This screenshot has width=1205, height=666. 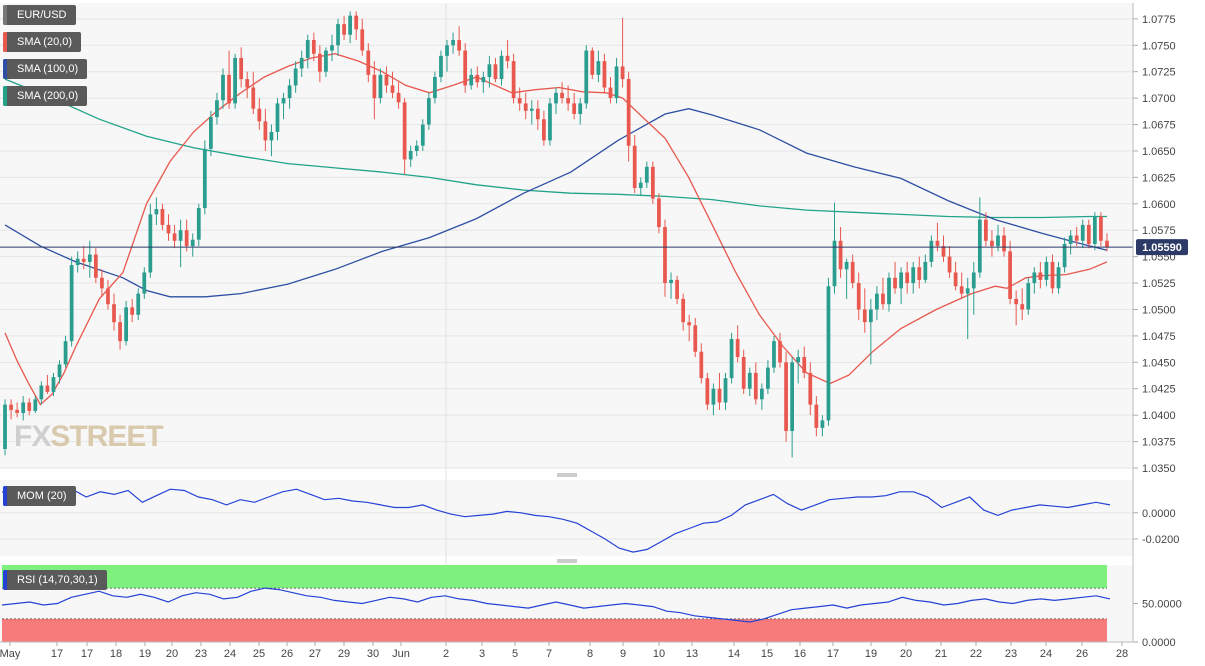 I want to click on mom-tick-label: 0.0000, so click(x=1159, y=514).